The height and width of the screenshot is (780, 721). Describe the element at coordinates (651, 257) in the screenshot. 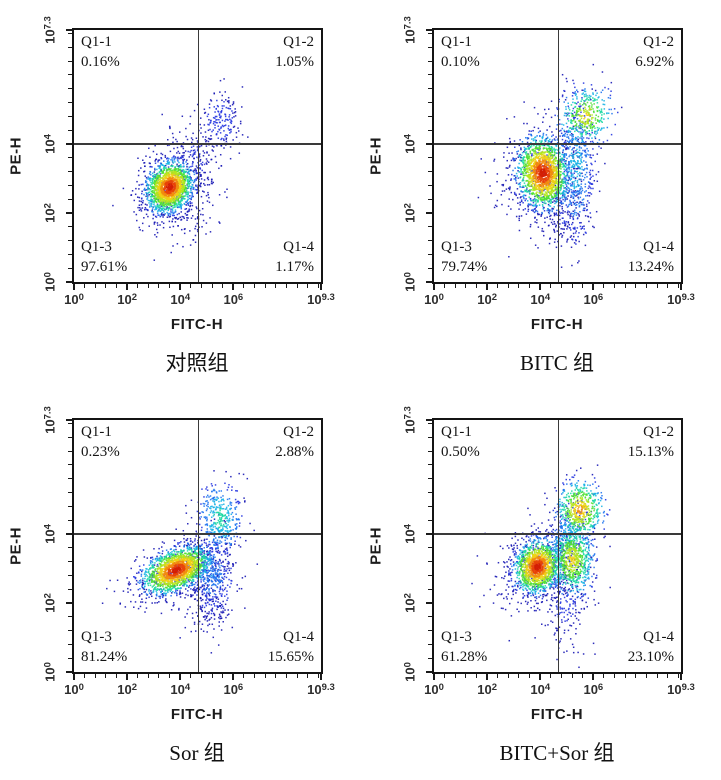

I see `quadrant-label-q1-4: Q1-4 13.24%` at that location.